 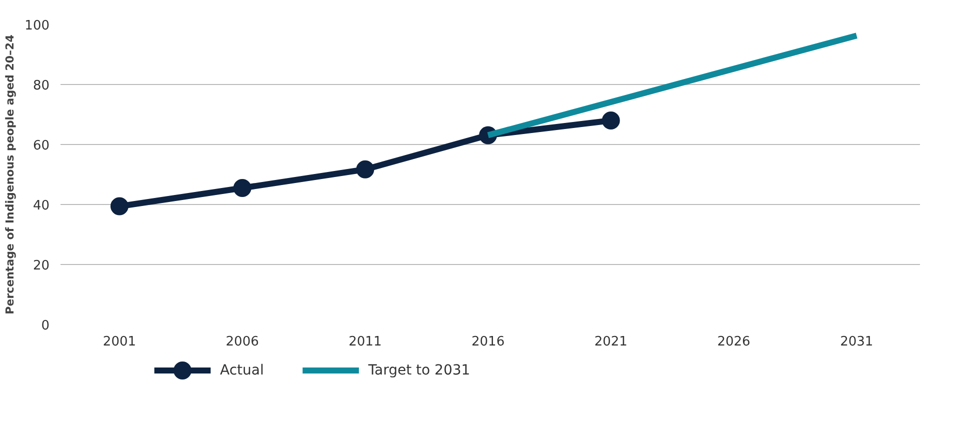 What do you see at coordinates (365, 342) in the screenshot?
I see `x-tick-label: 2011` at bounding box center [365, 342].